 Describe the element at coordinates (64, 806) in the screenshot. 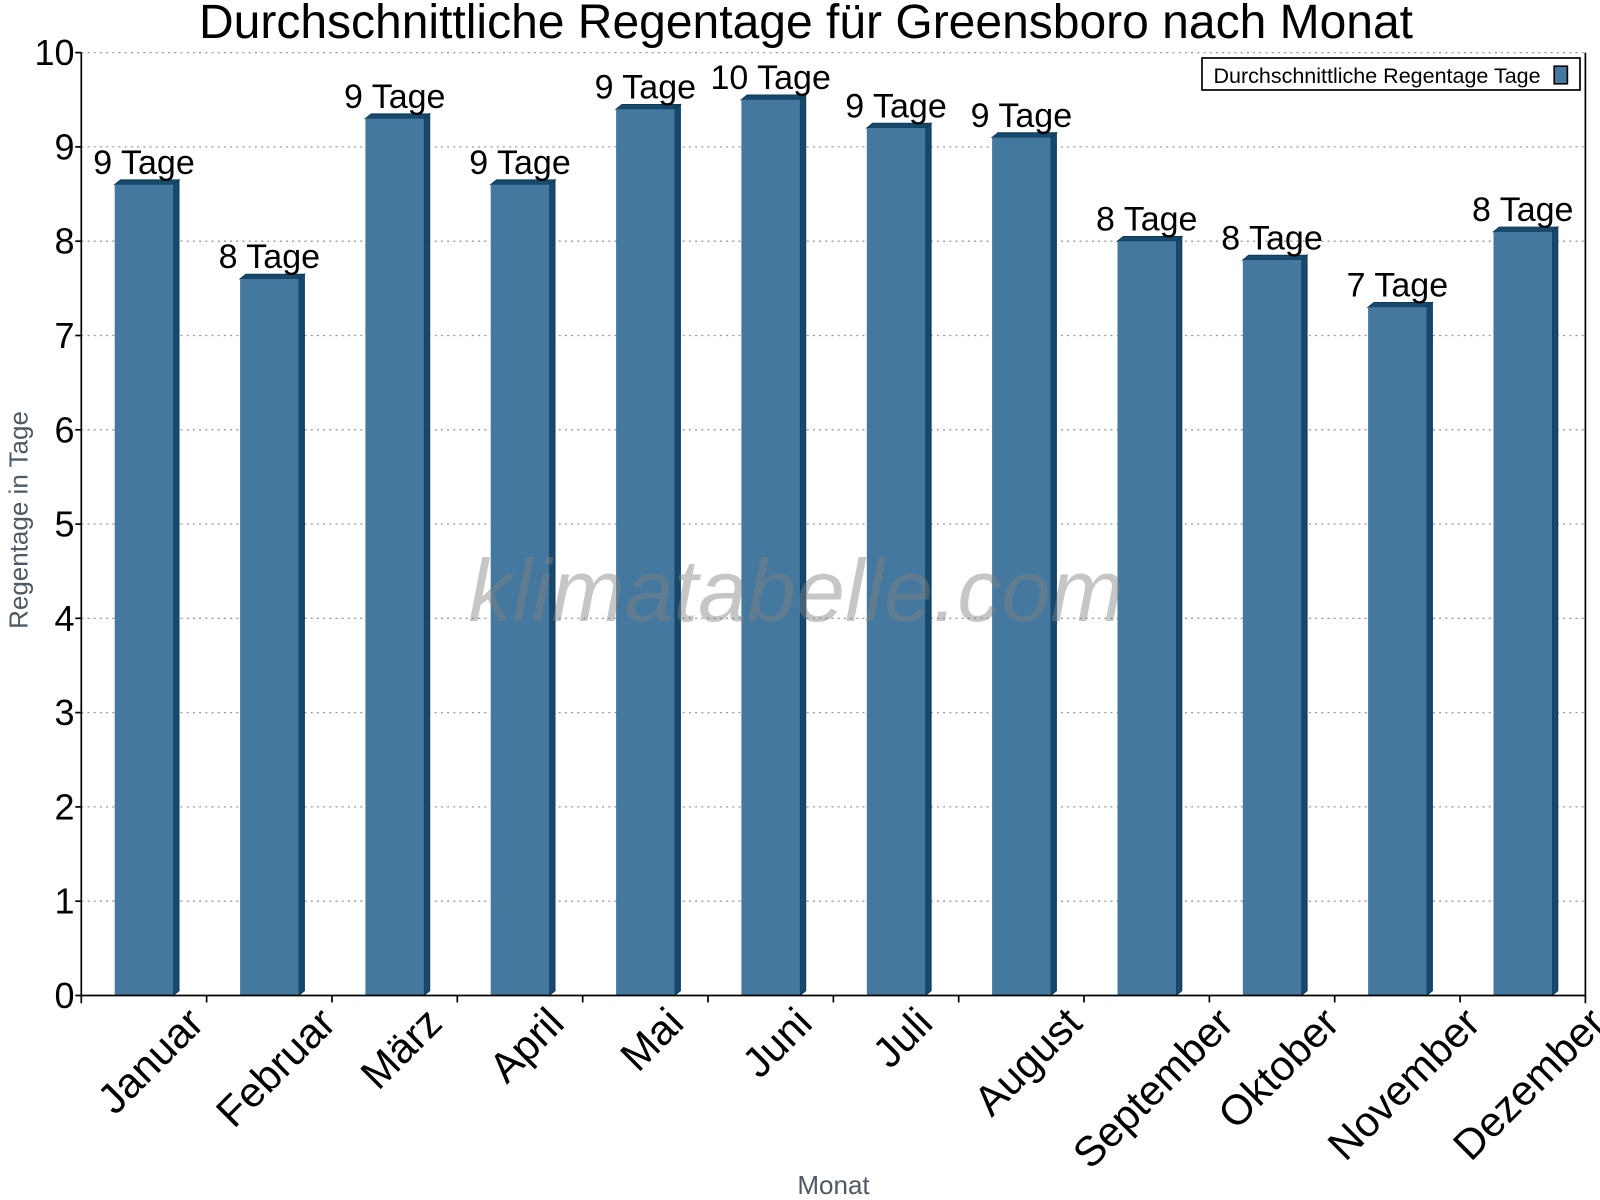

I see `svg-text: 2` at that location.